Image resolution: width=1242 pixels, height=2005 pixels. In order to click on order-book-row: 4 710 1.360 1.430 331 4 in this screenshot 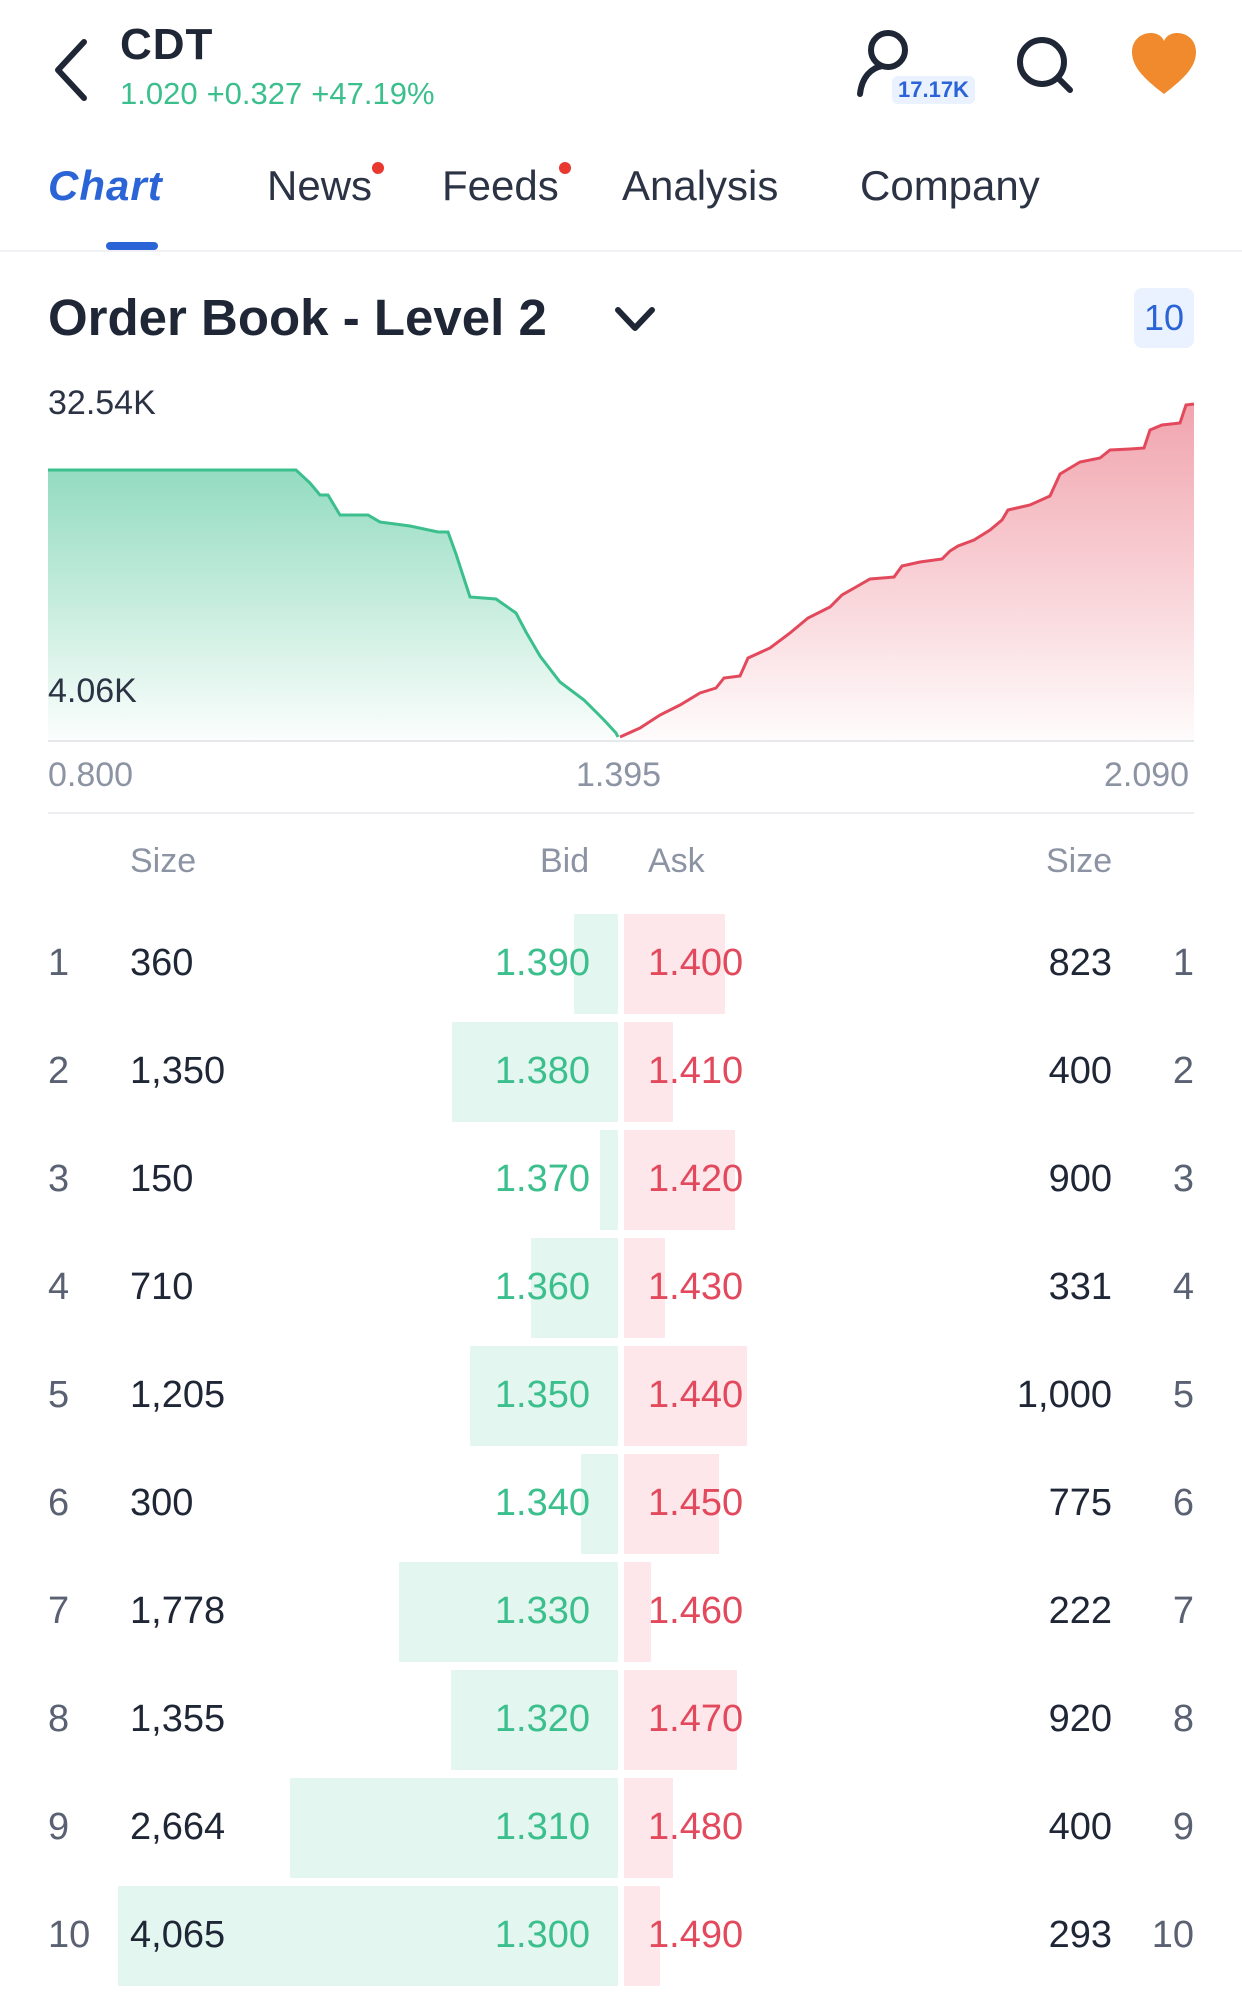, I will do `click(621, 1286)`.